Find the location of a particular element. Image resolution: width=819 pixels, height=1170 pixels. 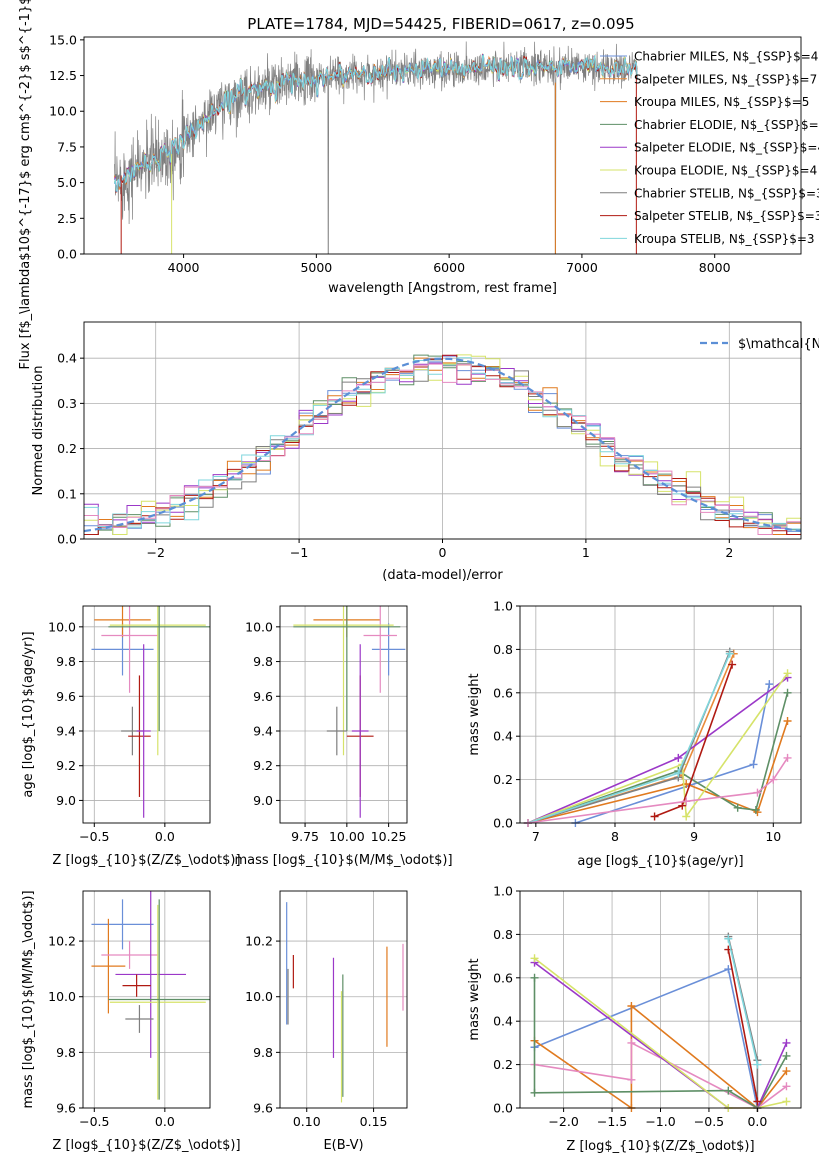

weight-lines is located at coordinates (657, 737).